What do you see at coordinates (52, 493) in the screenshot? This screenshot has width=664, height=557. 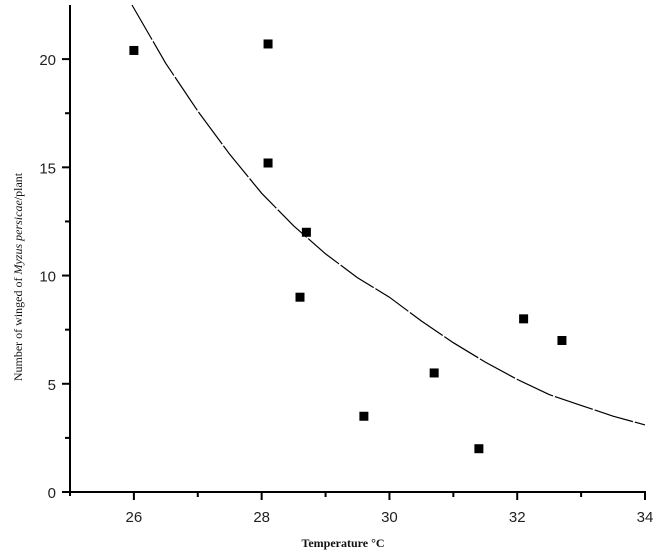 I see `y-tick-label: 0` at bounding box center [52, 493].